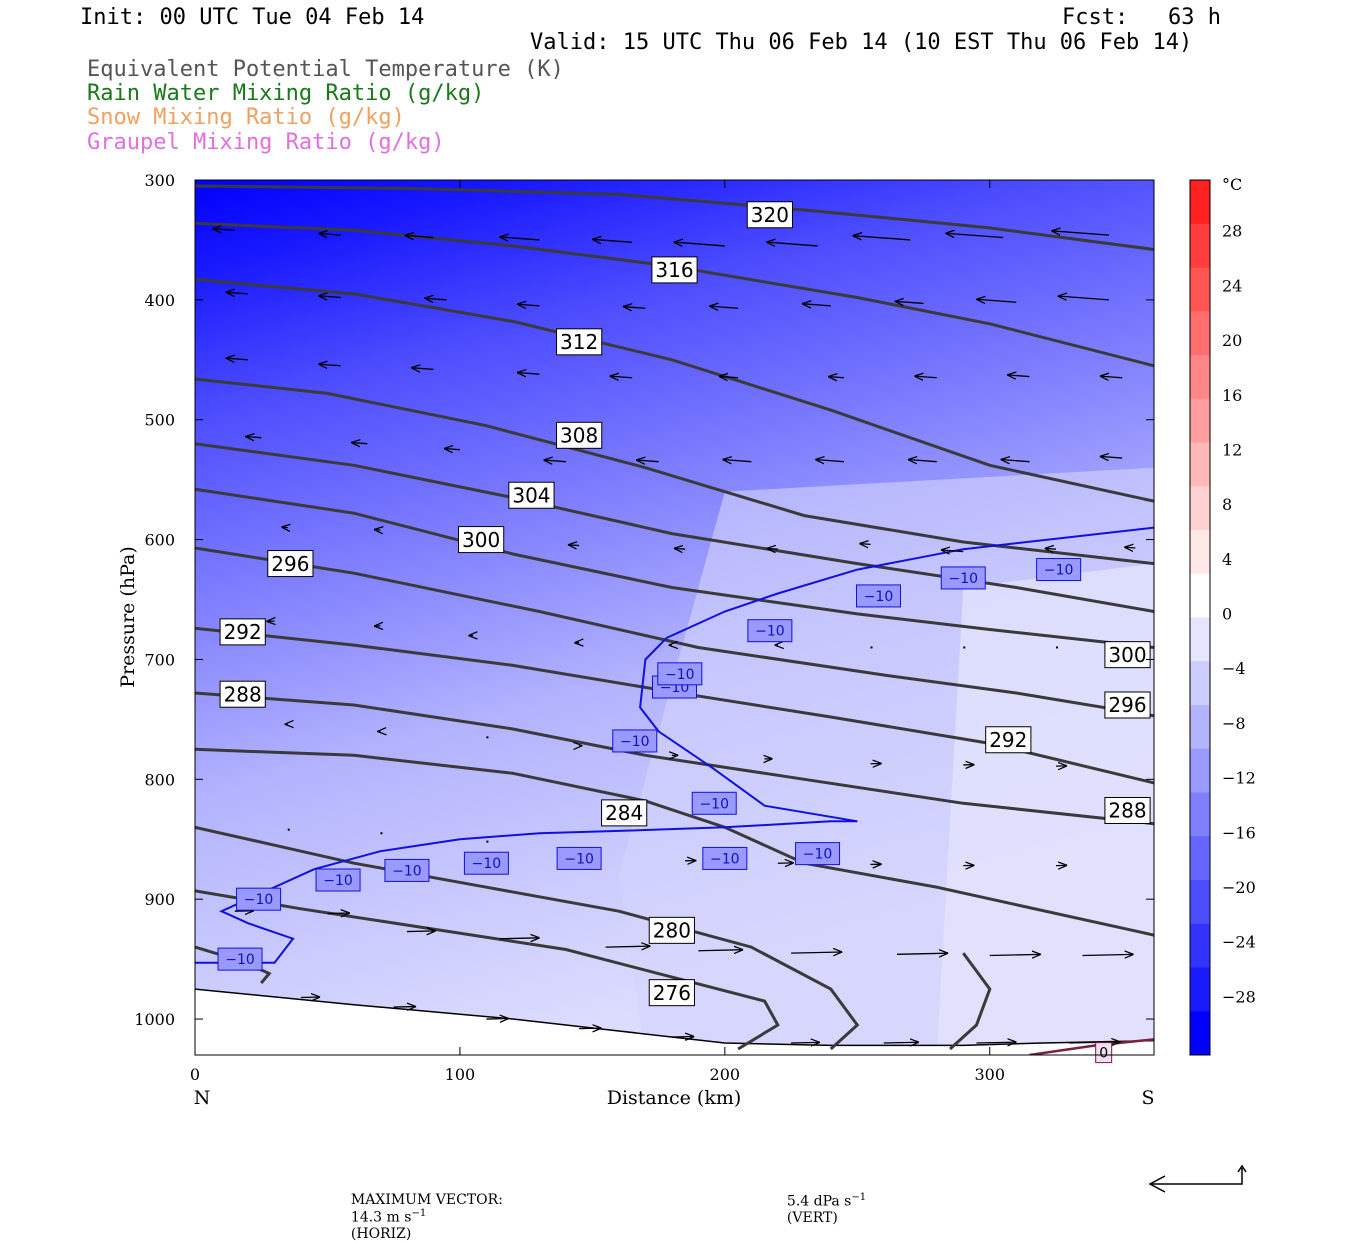  I want to click on theta-e-label-text: 292, so click(243, 632).